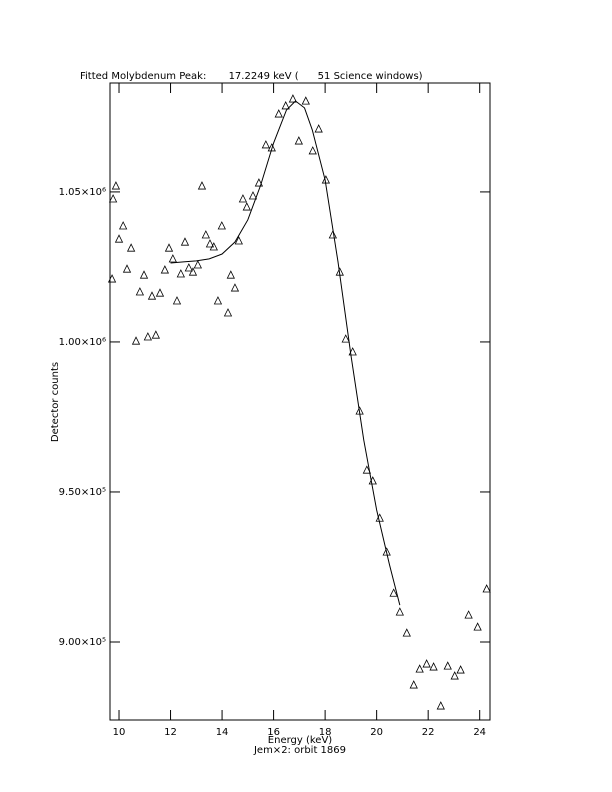  What do you see at coordinates (170, 732) in the screenshot?
I see `x-tick-label: 12` at bounding box center [170, 732].